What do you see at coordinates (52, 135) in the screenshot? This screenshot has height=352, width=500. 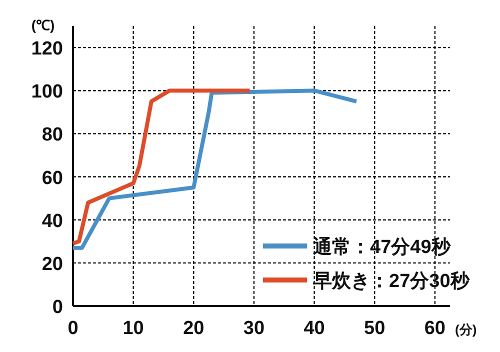 I see `y-tick-label: 80` at bounding box center [52, 135].